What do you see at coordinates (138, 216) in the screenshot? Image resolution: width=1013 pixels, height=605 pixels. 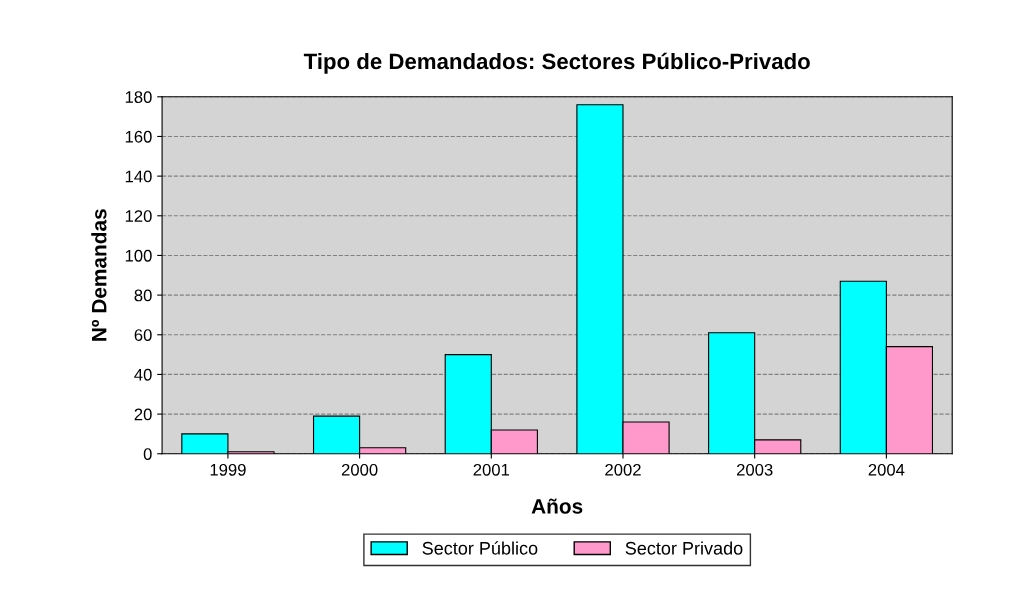 I see `y-tick-label: 120` at bounding box center [138, 216].